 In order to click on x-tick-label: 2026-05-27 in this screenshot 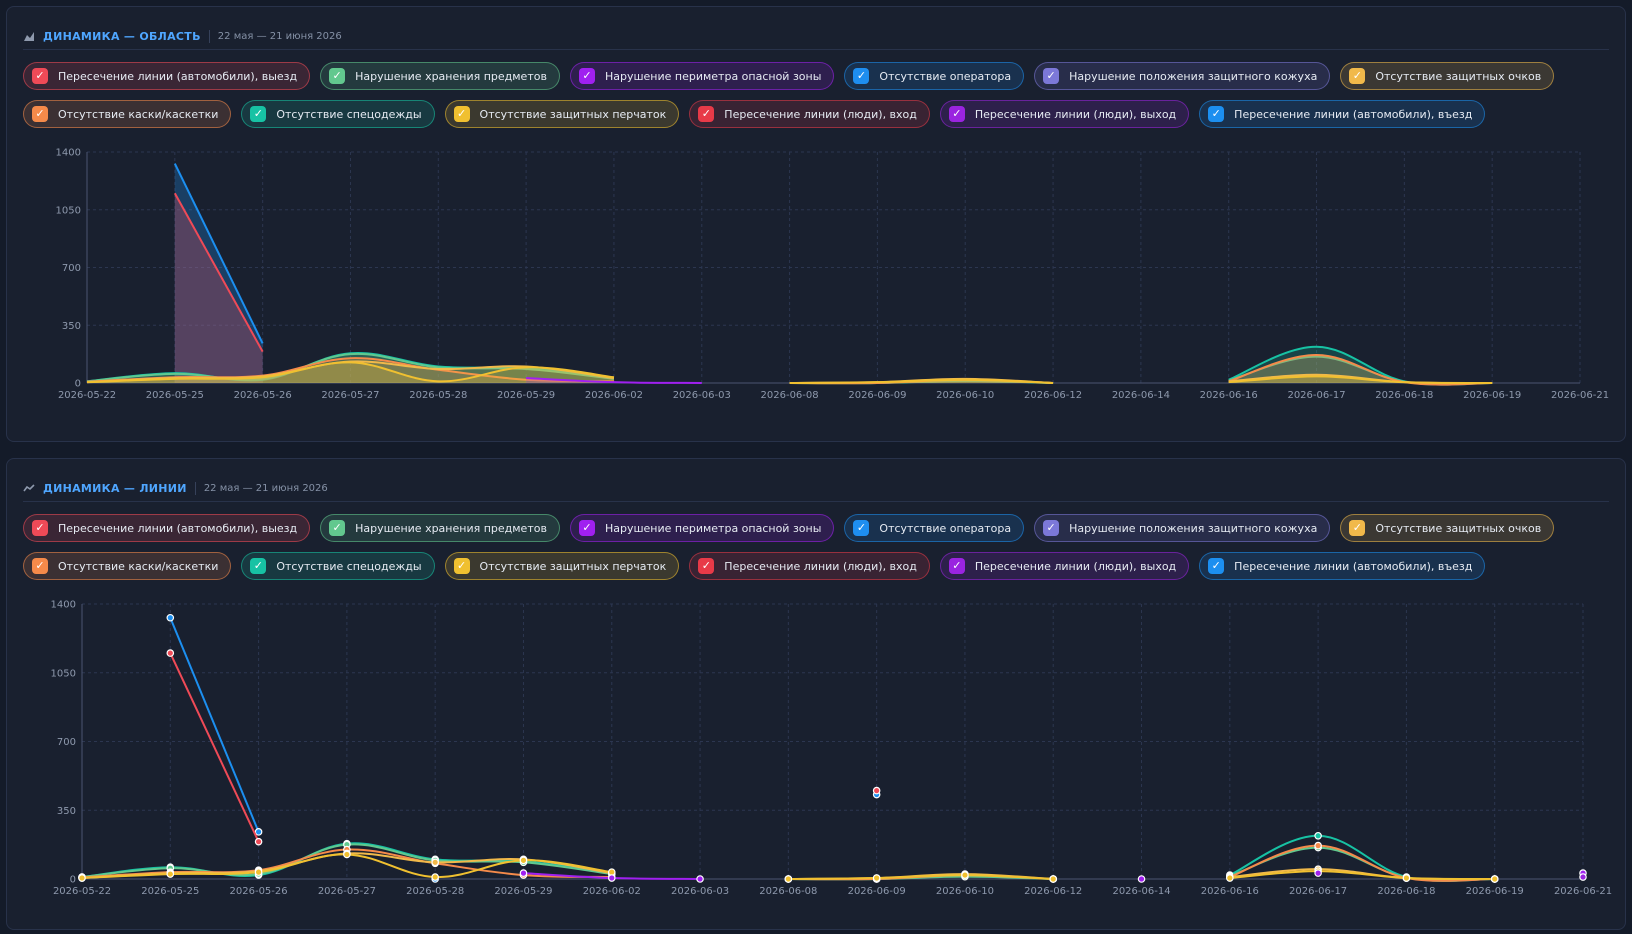, I will do `click(347, 891)`.